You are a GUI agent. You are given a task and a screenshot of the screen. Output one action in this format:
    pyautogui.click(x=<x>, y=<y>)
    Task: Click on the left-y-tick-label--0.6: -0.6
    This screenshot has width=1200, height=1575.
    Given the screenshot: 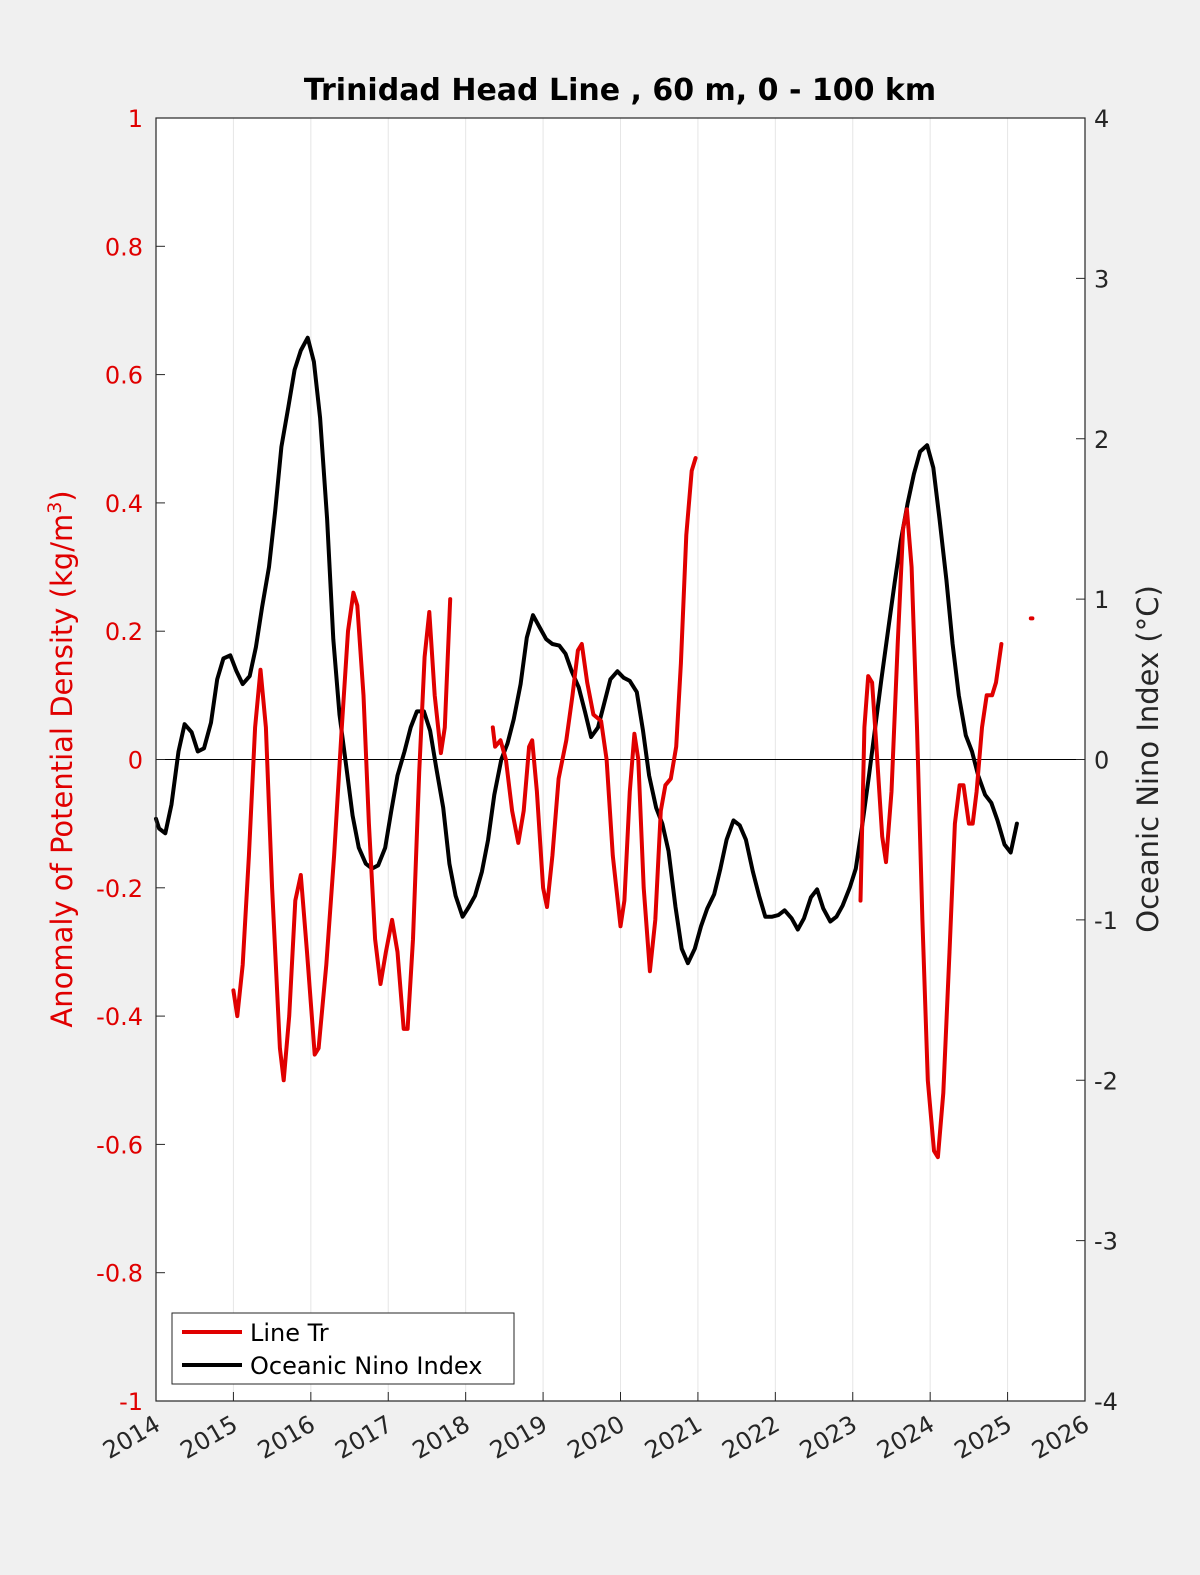 What is the action you would take?
    pyautogui.click(x=119, y=1145)
    